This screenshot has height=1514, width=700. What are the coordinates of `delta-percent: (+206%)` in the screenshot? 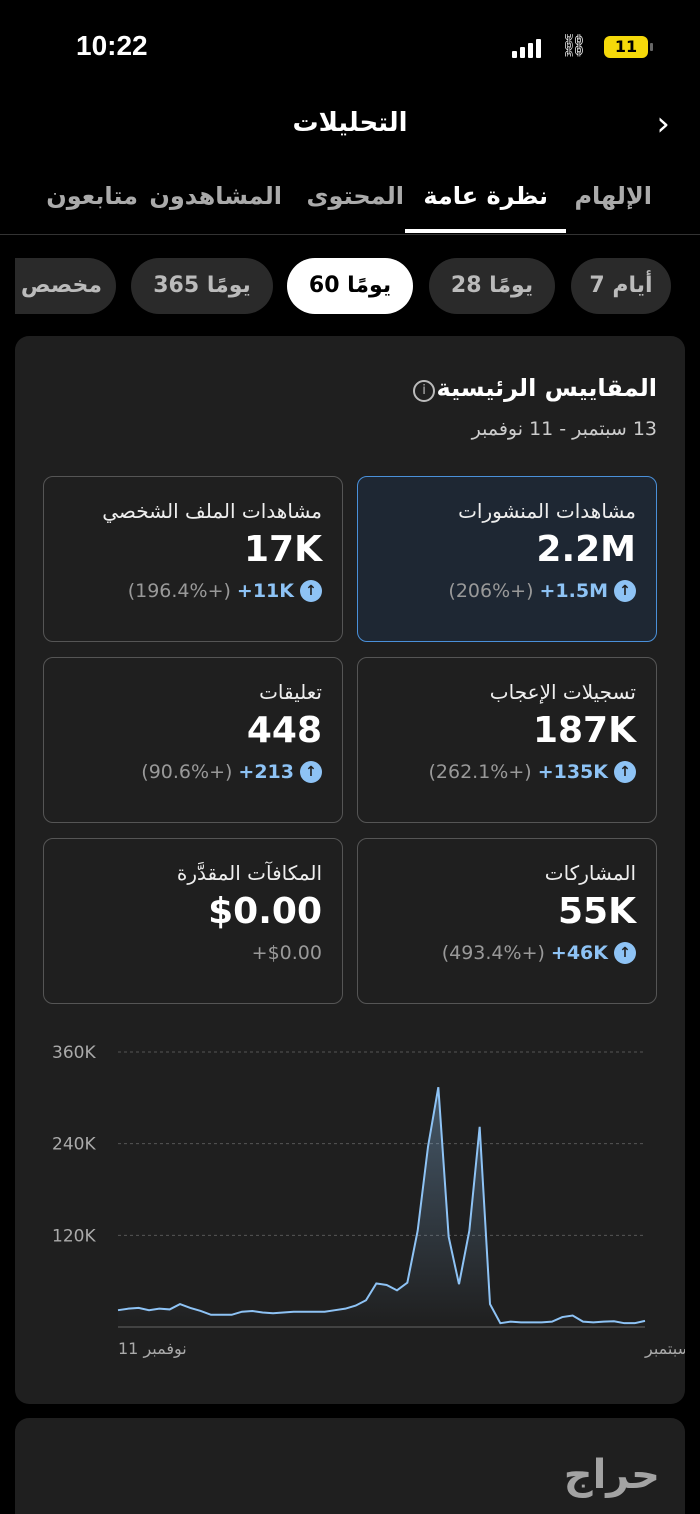 It's located at (491, 591).